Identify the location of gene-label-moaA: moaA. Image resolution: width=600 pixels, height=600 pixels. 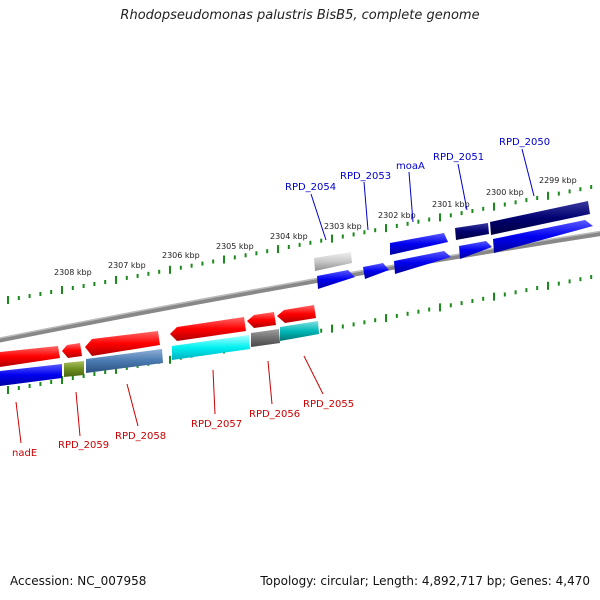
(410, 166).